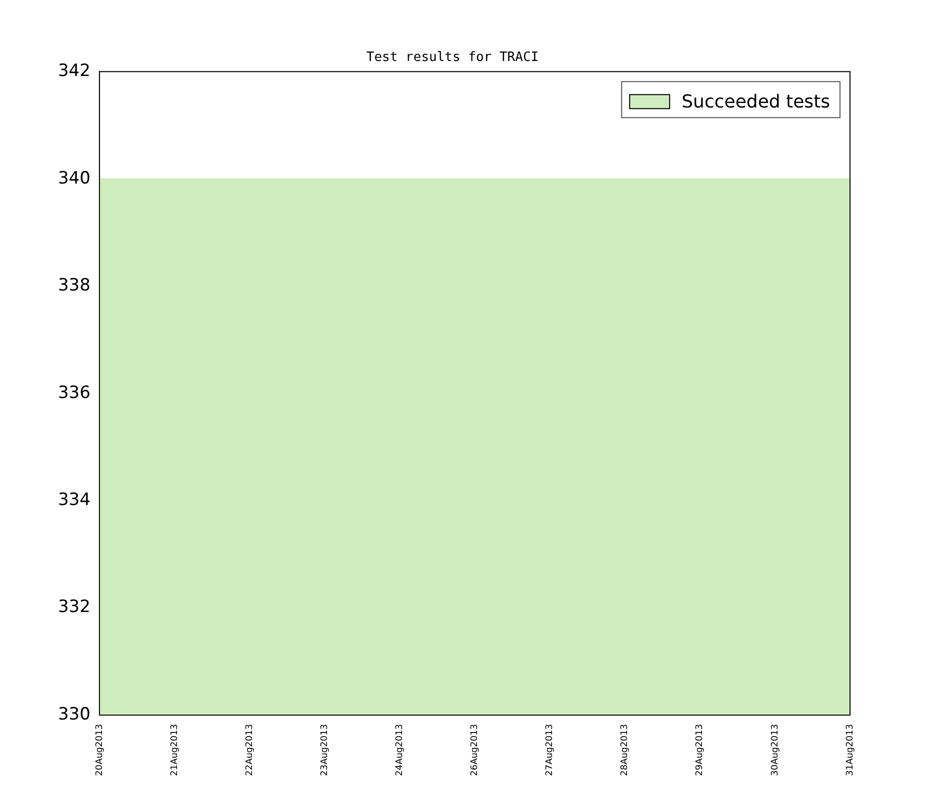 The height and width of the screenshot is (787, 944). What do you see at coordinates (550, 750) in the screenshot?
I see `x-tick-label: 27Aug2013` at bounding box center [550, 750].